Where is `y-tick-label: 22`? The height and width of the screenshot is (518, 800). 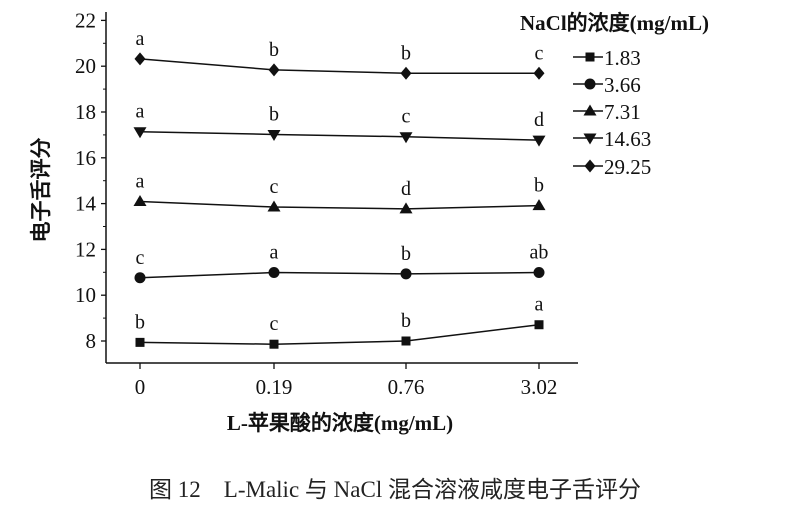 y-tick-label: 22 is located at coordinates (85, 20).